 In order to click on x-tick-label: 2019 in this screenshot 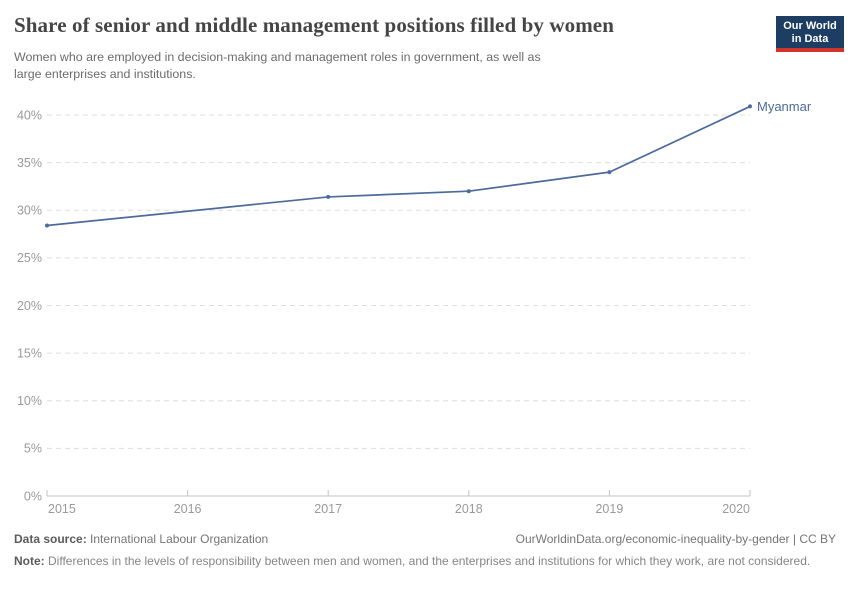, I will do `click(609, 509)`.